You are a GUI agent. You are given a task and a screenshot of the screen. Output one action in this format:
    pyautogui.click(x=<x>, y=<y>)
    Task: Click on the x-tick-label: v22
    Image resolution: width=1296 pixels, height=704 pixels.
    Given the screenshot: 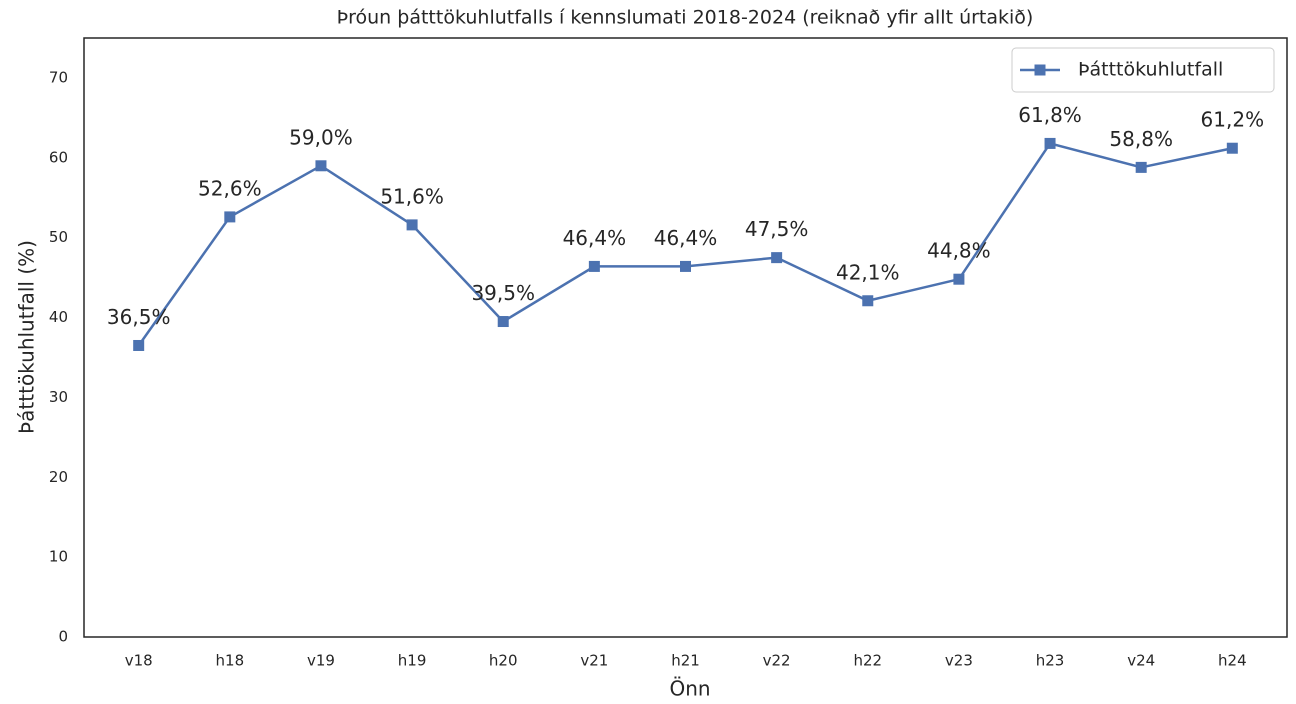 What is the action you would take?
    pyautogui.click(x=777, y=661)
    